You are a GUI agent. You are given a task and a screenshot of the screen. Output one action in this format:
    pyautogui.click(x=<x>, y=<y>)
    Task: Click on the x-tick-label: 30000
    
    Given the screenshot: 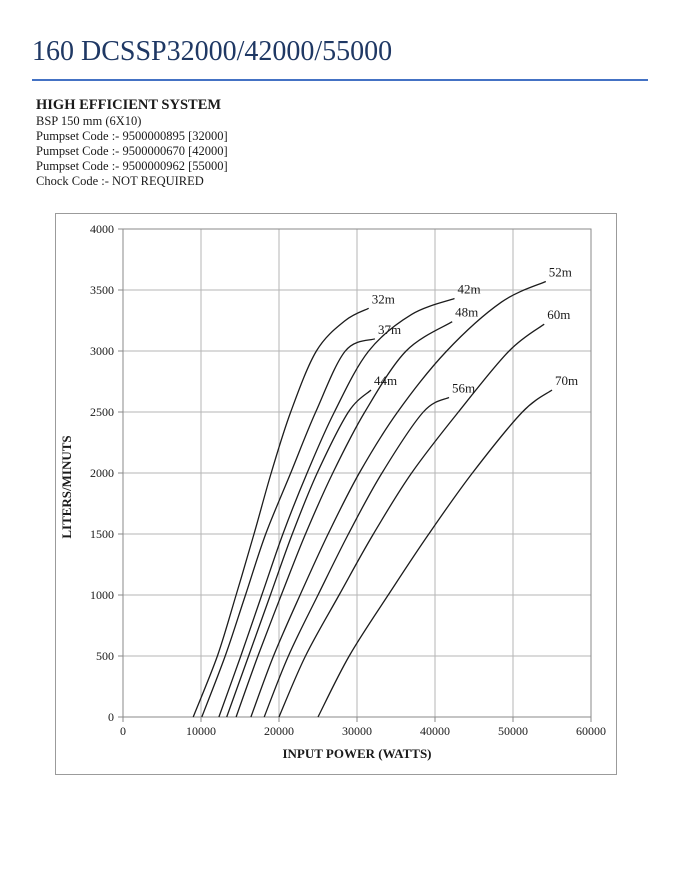 What is the action you would take?
    pyautogui.click(x=357, y=731)
    